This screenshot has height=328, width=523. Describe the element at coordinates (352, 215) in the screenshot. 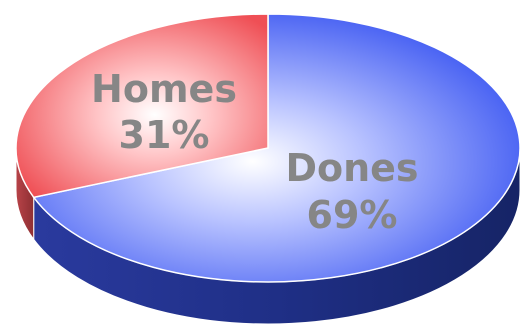

I see `slice-value-dones: 69%` at that location.